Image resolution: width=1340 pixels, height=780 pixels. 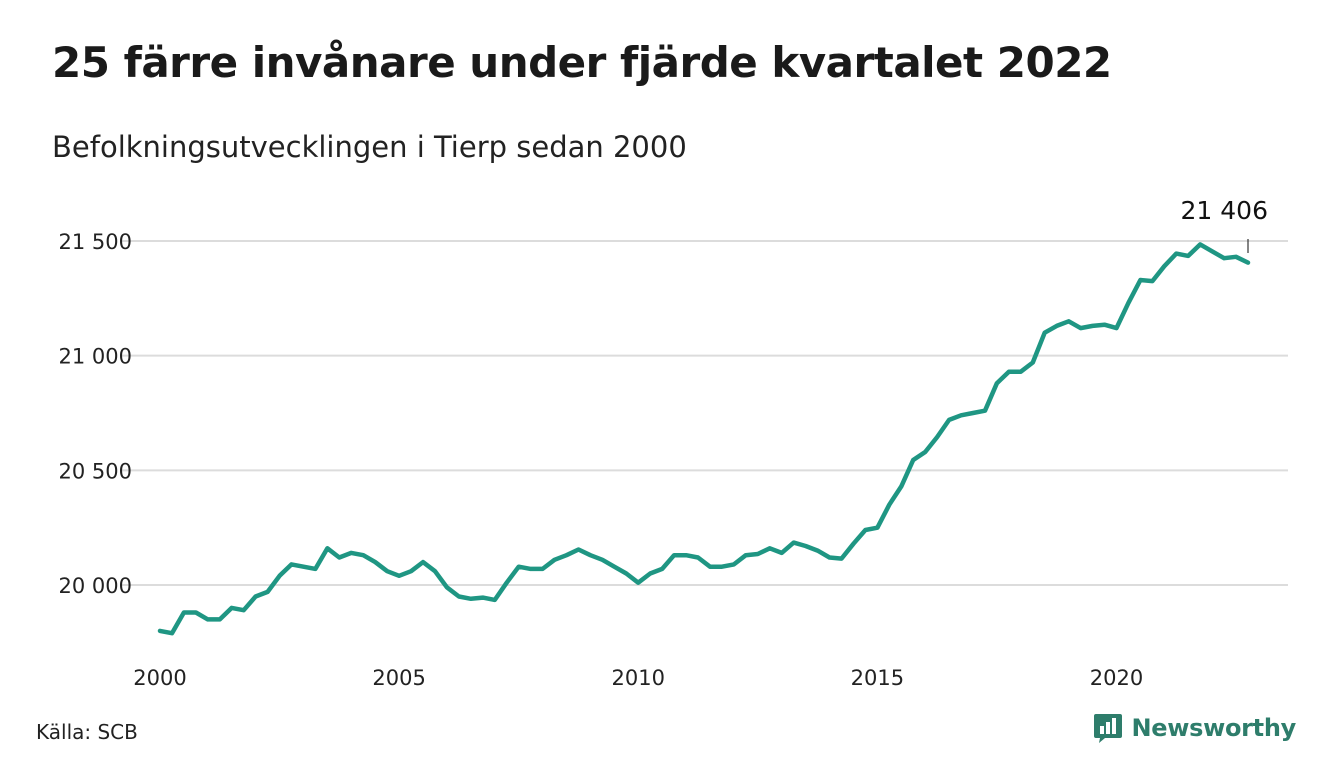 What do you see at coordinates (638, 678) in the screenshot?
I see `x-tick-label: 2010` at bounding box center [638, 678].